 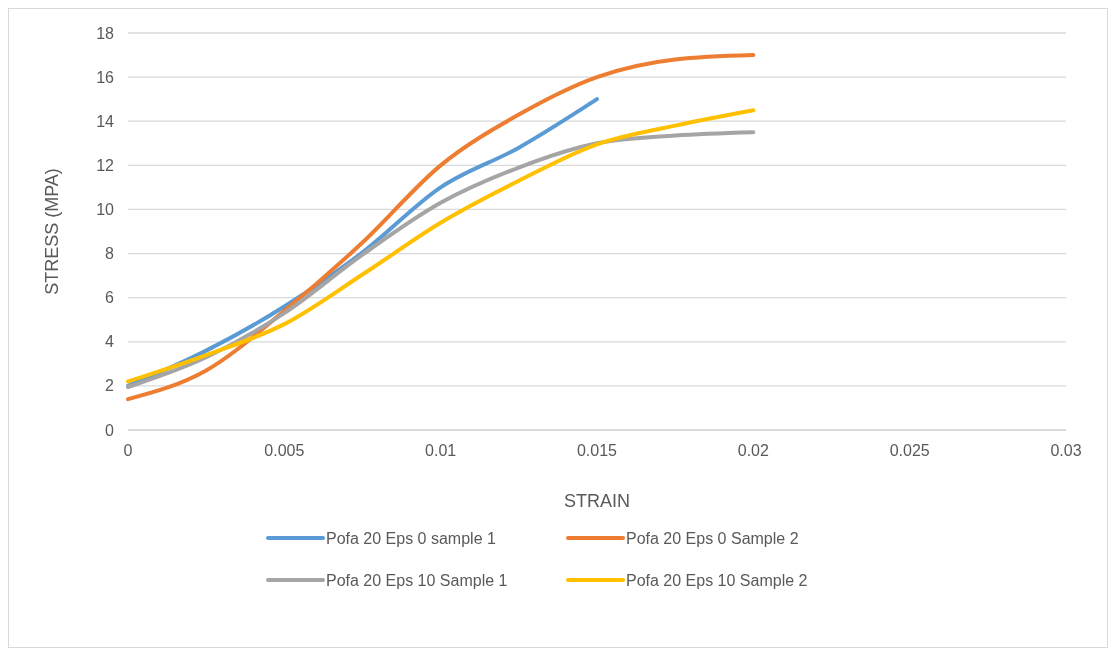 I want to click on x-tick-label: 0.015, so click(x=597, y=450).